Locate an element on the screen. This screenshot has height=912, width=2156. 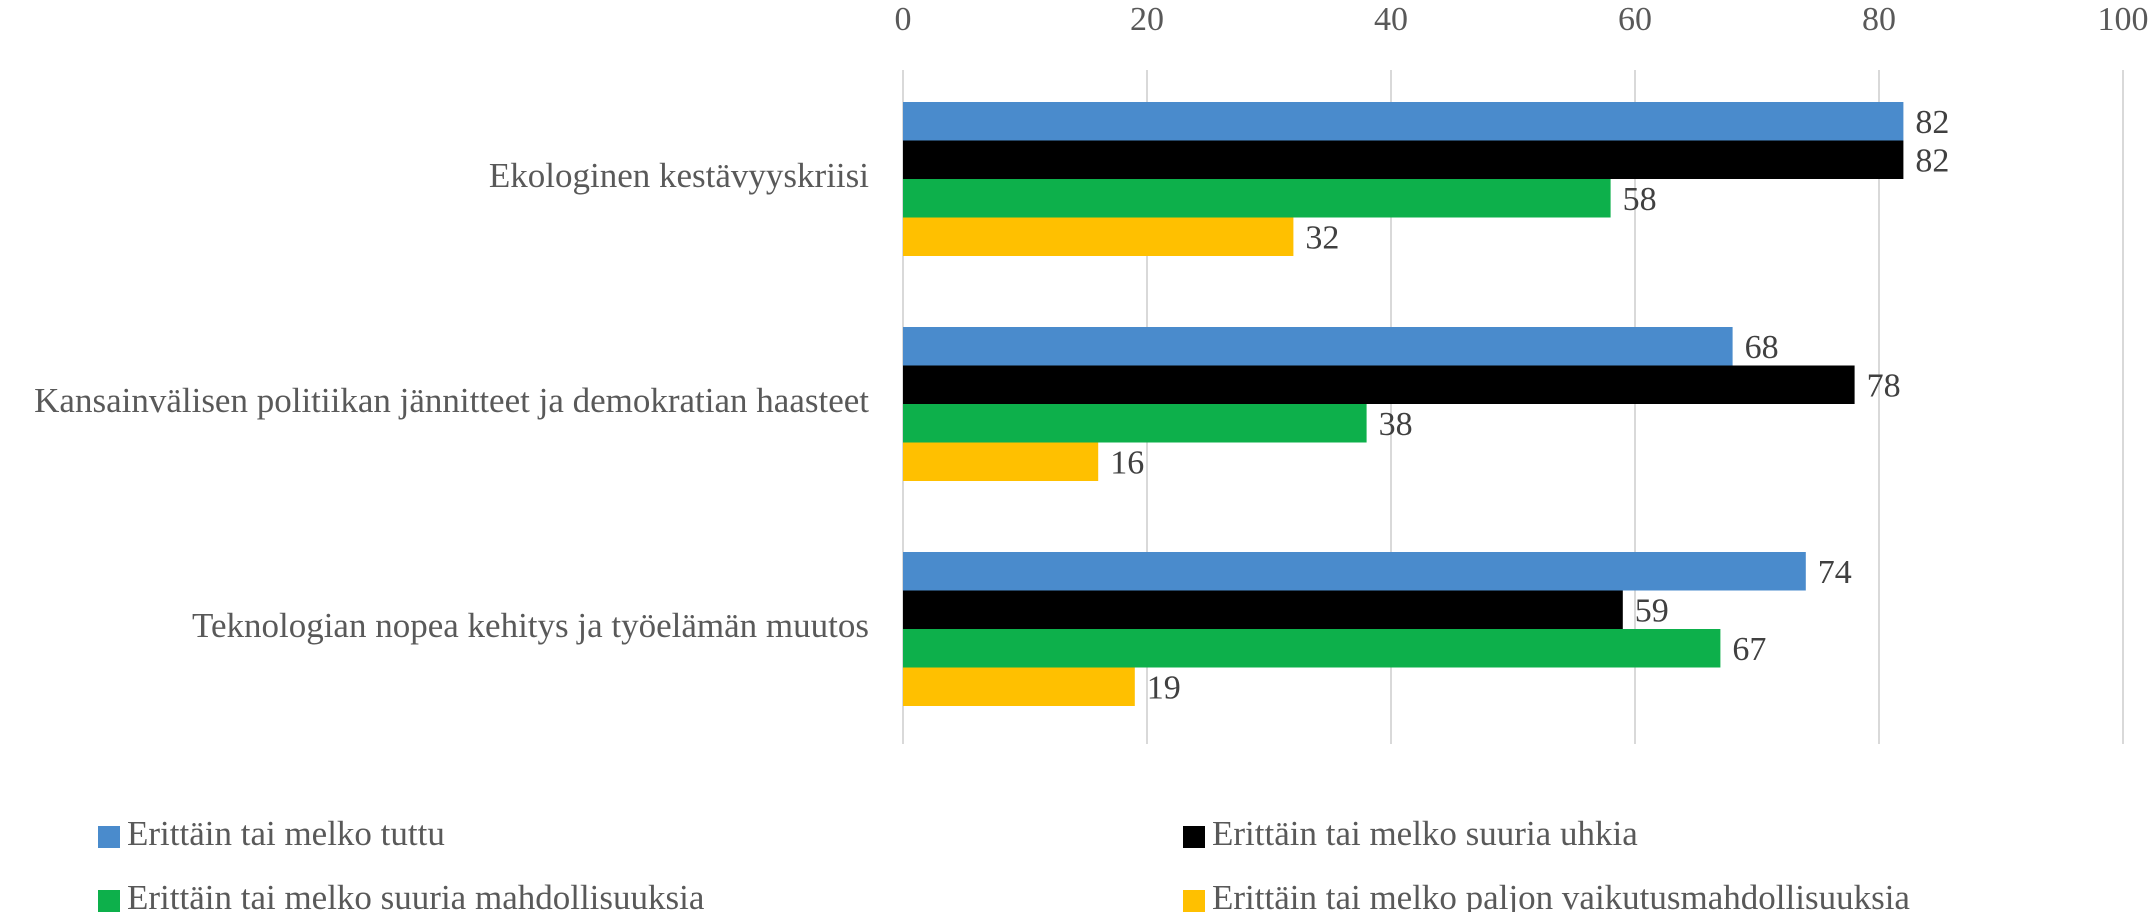
value-label: 58 is located at coordinates (1640, 199).